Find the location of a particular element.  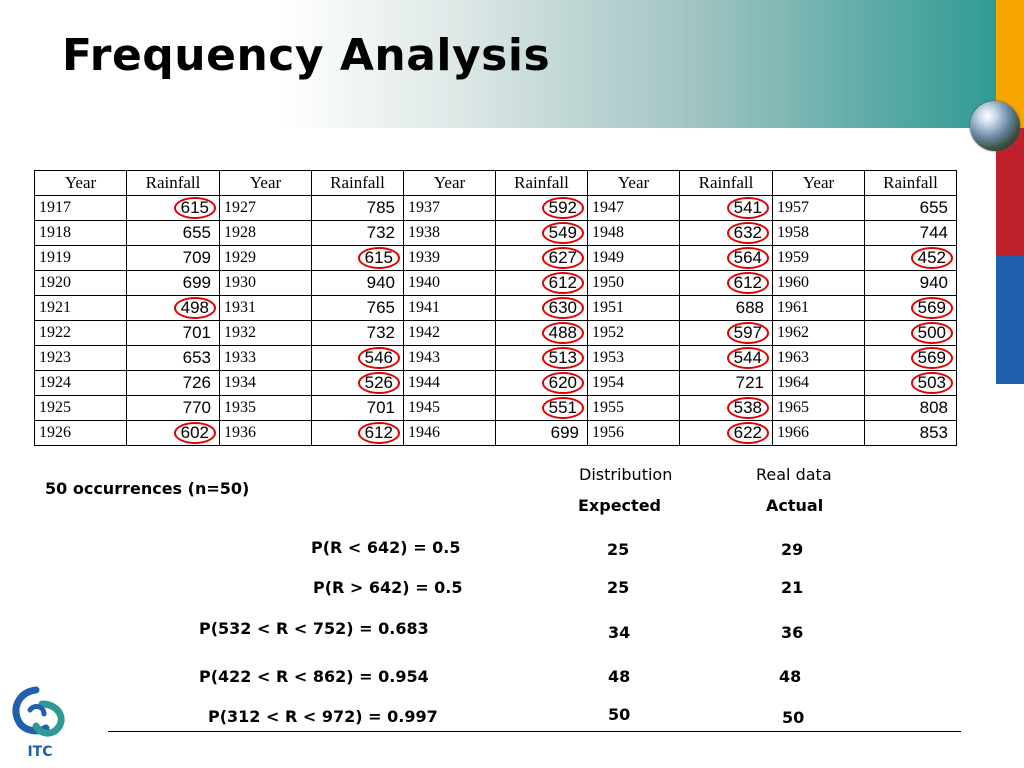

year-cell: 1963 is located at coordinates (818, 358).